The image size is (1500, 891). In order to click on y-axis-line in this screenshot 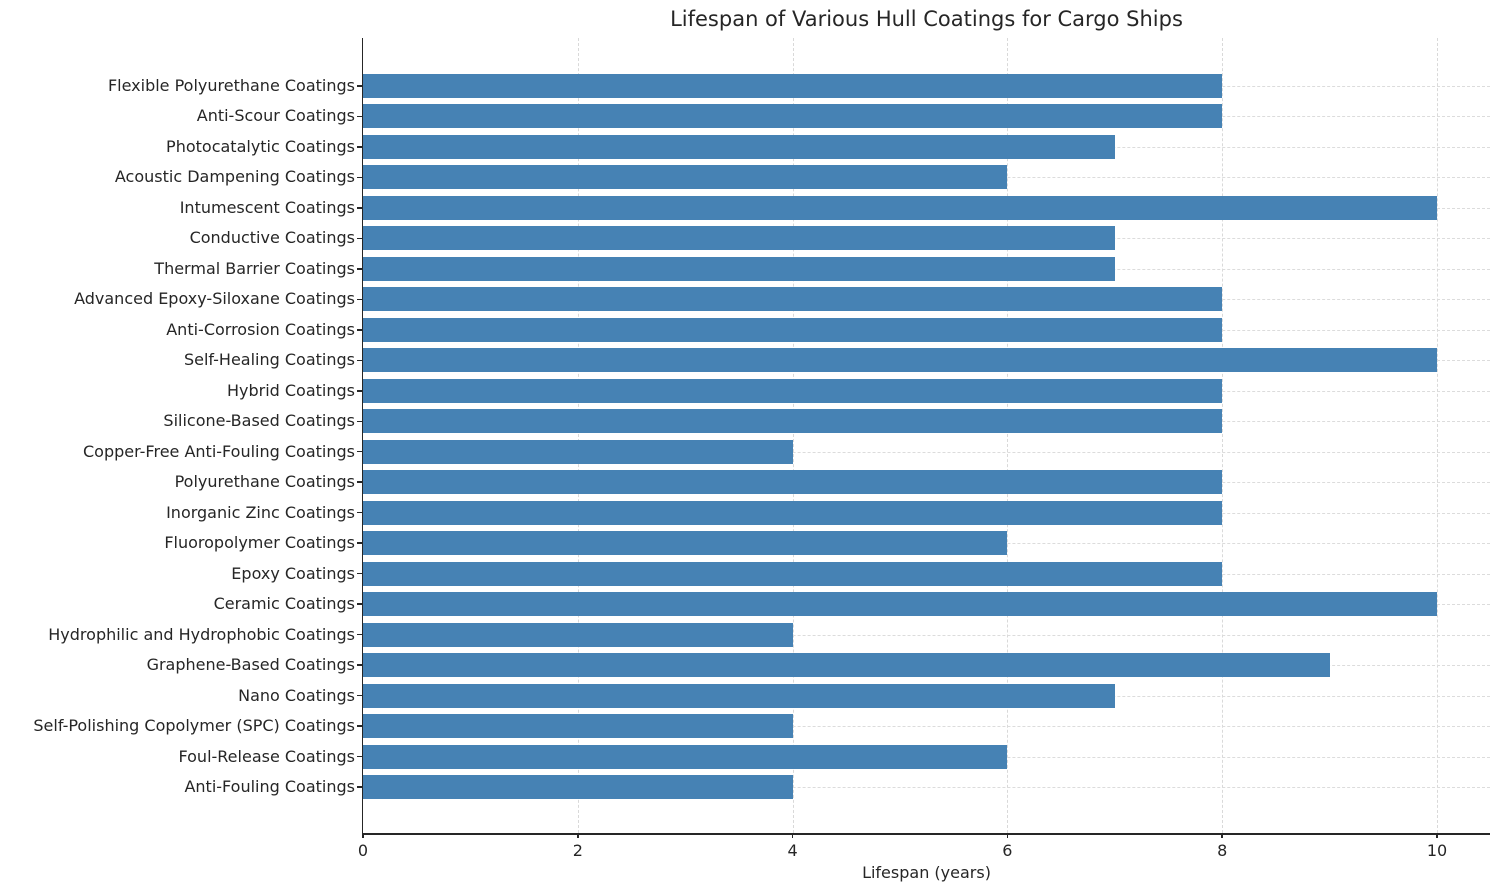, I will do `click(362, 436)`.